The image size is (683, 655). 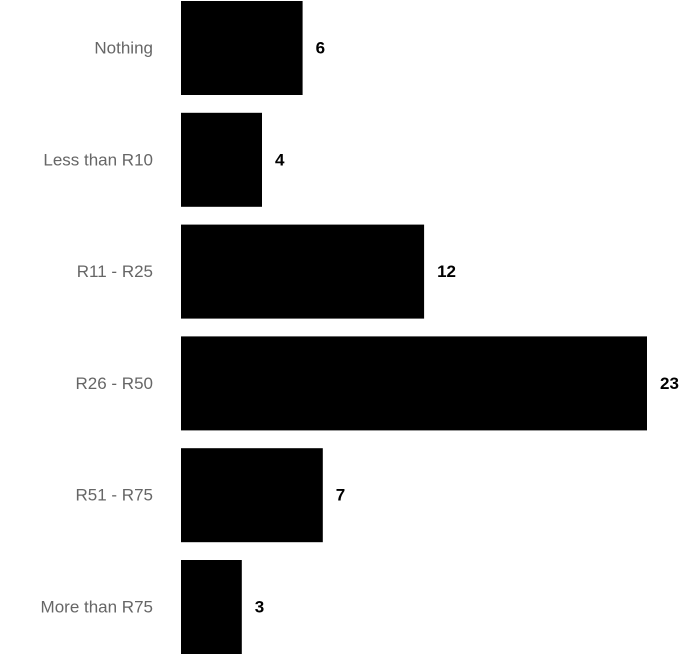 What do you see at coordinates (340, 495) in the screenshot?
I see `value-label: 7` at bounding box center [340, 495].